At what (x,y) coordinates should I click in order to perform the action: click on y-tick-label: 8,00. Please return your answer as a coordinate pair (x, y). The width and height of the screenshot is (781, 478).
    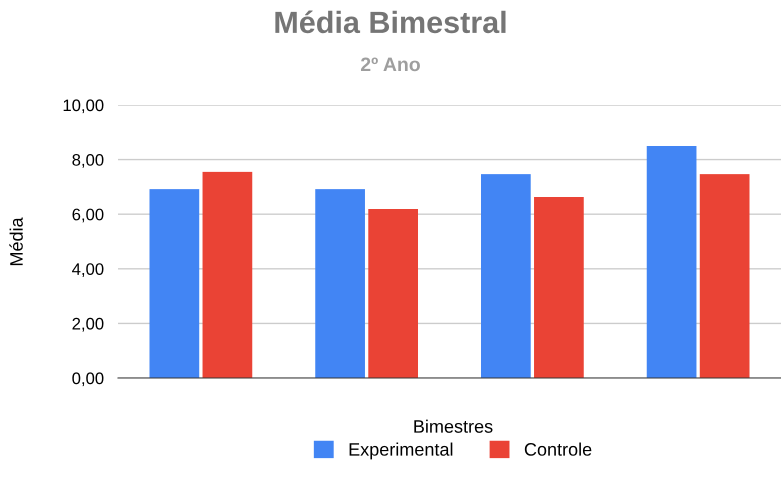
    Looking at the image, I should click on (88, 161).